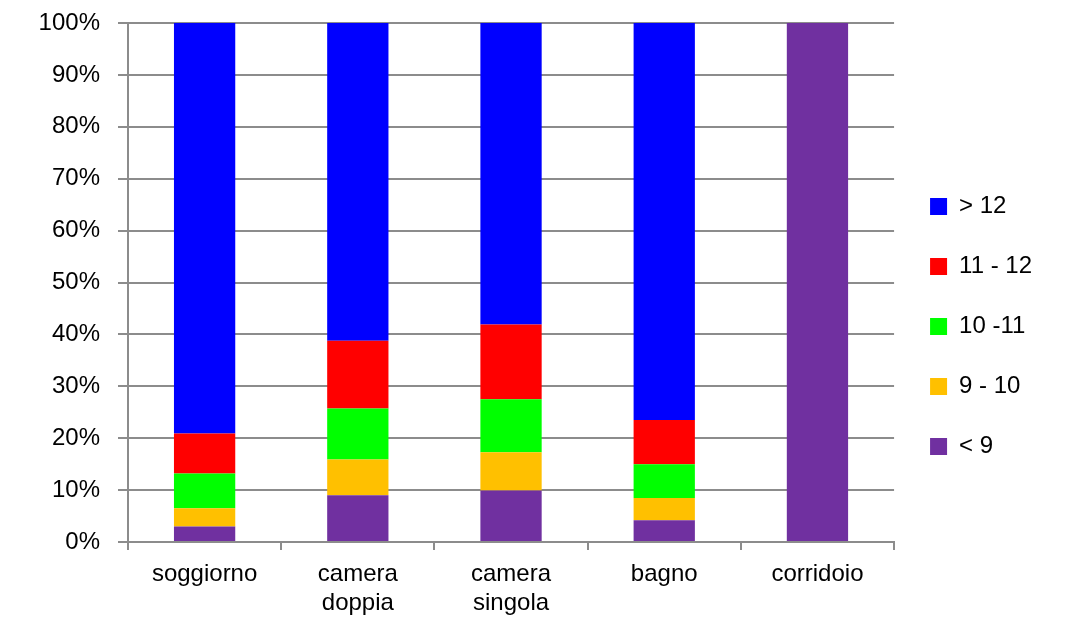 The width and height of the screenshot is (1066, 630). Describe the element at coordinates (75, 333) in the screenshot. I see `y-tick-label: 40%` at that location.